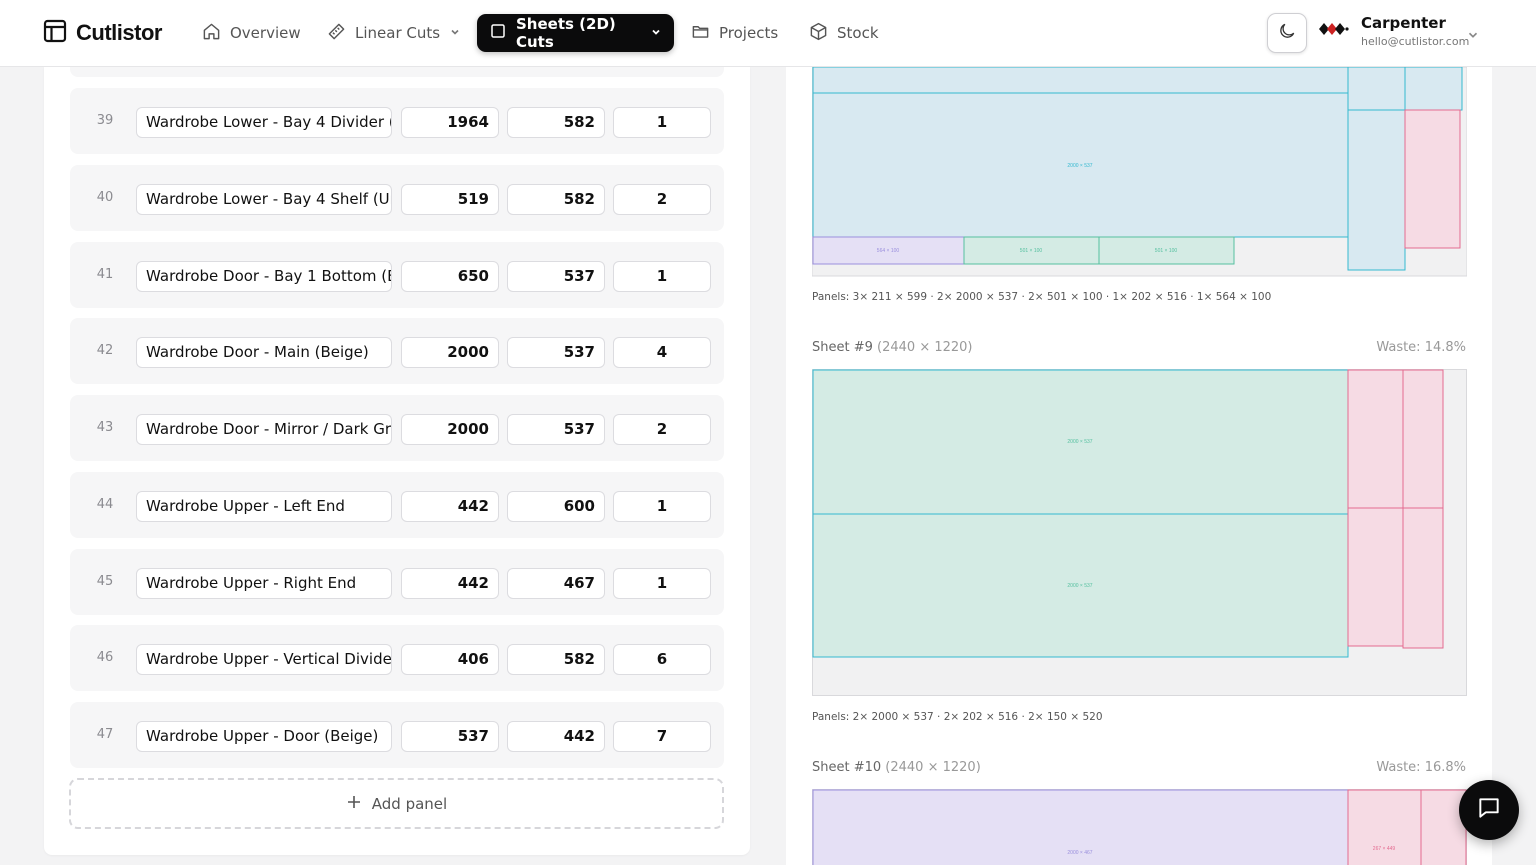  Describe the element at coordinates (662, 736) in the screenshot. I see `panel-quantity-input: 7` at that location.